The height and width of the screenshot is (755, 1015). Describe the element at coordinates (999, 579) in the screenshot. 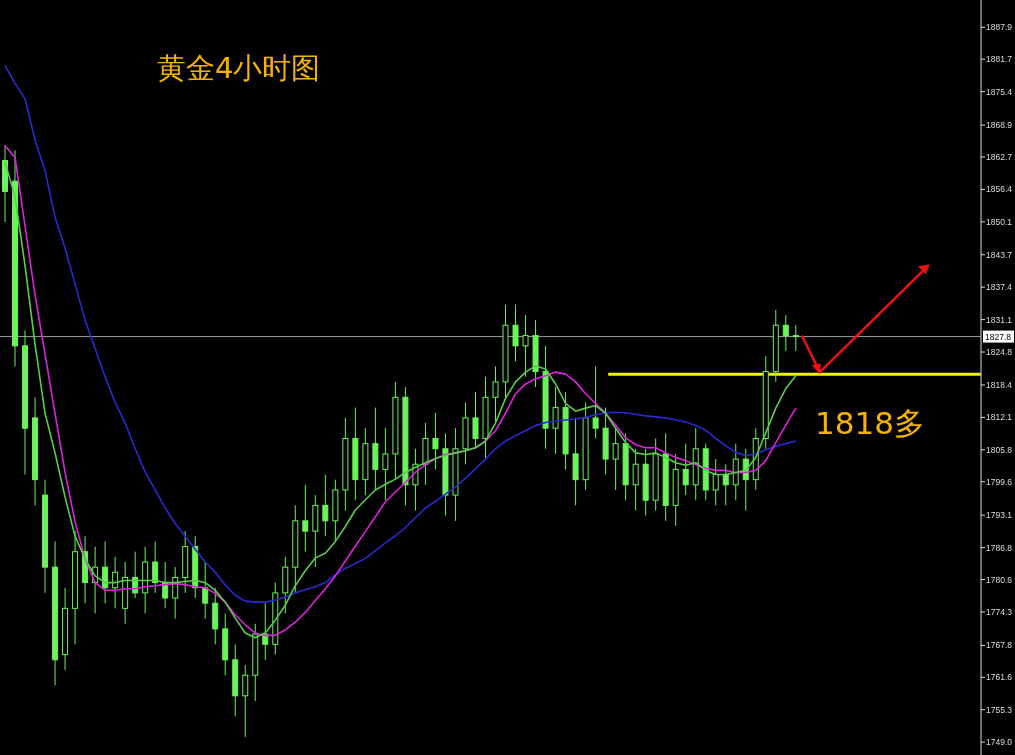

I see `y-tick-label: 1780.6` at that location.